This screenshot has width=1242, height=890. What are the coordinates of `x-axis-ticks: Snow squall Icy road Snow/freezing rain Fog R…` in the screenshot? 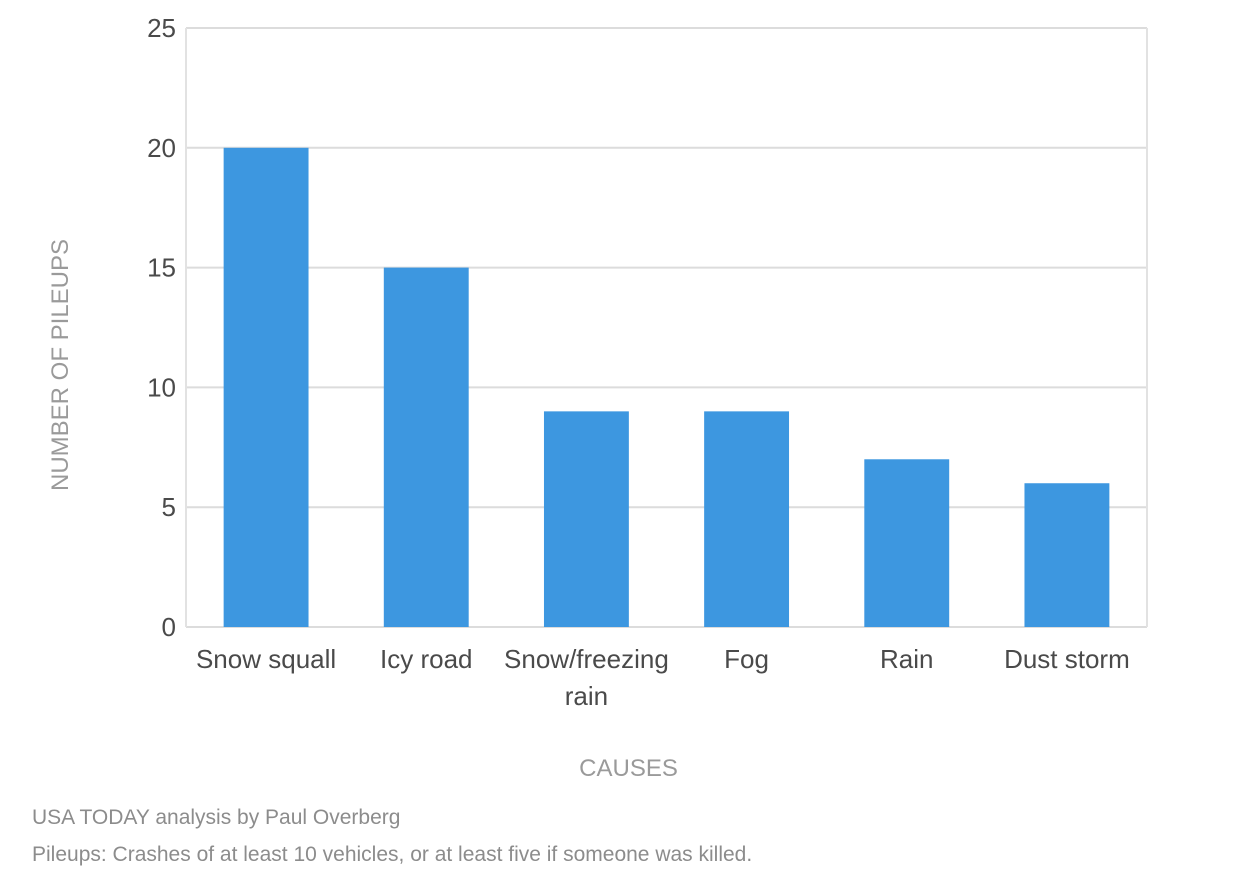 It's located at (663, 677).